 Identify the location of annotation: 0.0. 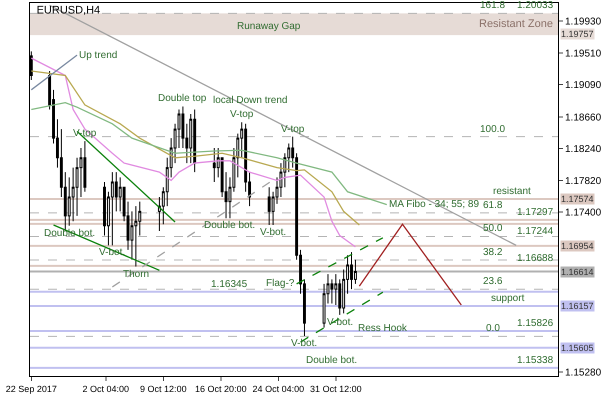
(493, 328).